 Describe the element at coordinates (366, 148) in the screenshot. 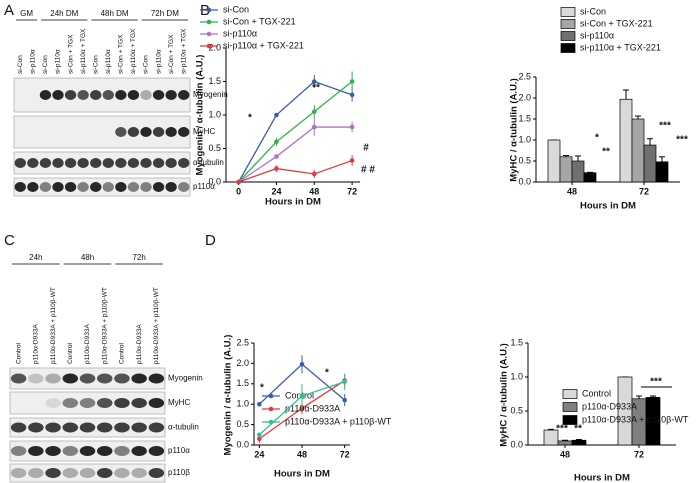

I see `significance-mark: #` at that location.